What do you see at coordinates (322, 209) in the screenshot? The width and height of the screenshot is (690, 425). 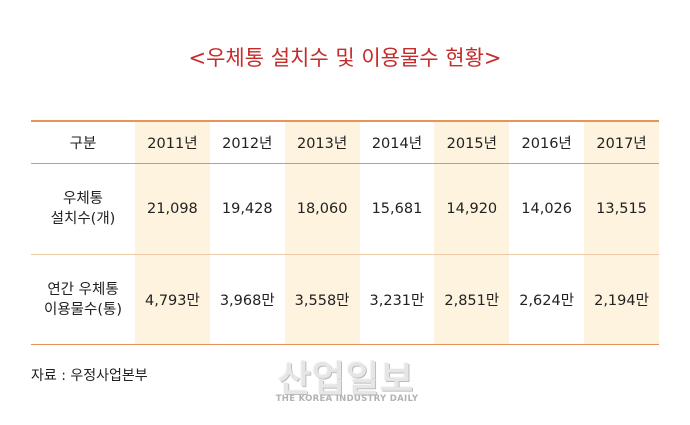 I see `table-cell: 18,060` at bounding box center [322, 209].